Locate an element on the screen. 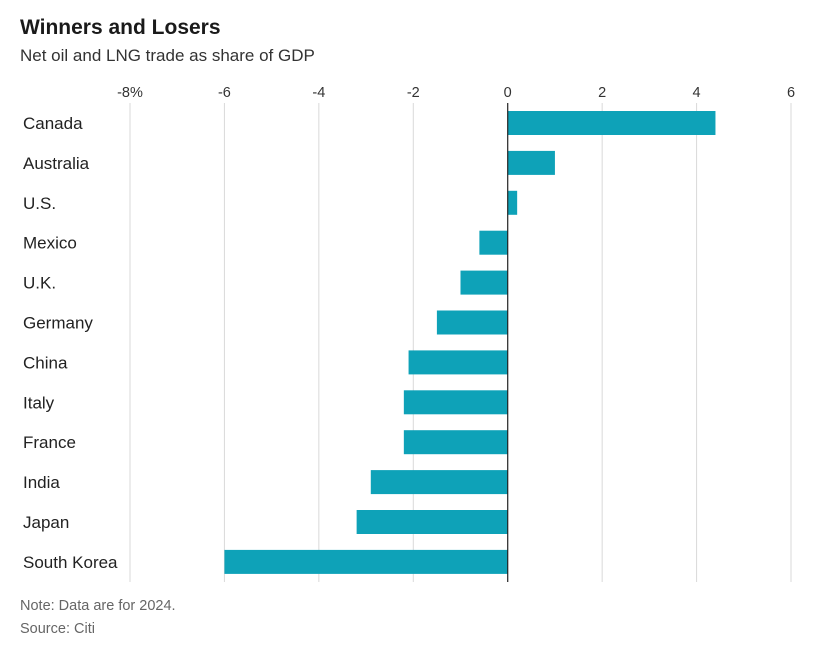 The width and height of the screenshot is (819, 657). bar-india is located at coordinates (439, 482).